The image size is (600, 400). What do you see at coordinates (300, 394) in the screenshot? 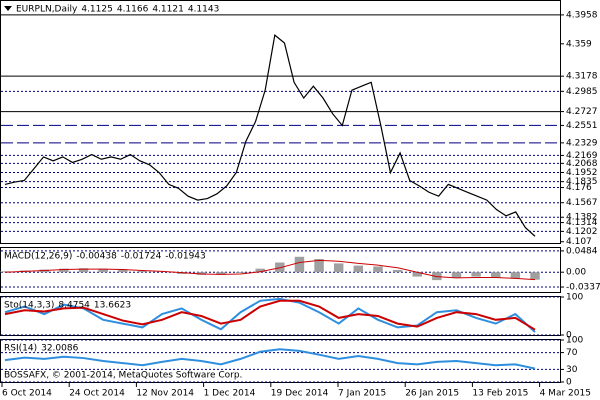
I see `x-tick-label: 19 Dec 2014` at bounding box center [300, 394].